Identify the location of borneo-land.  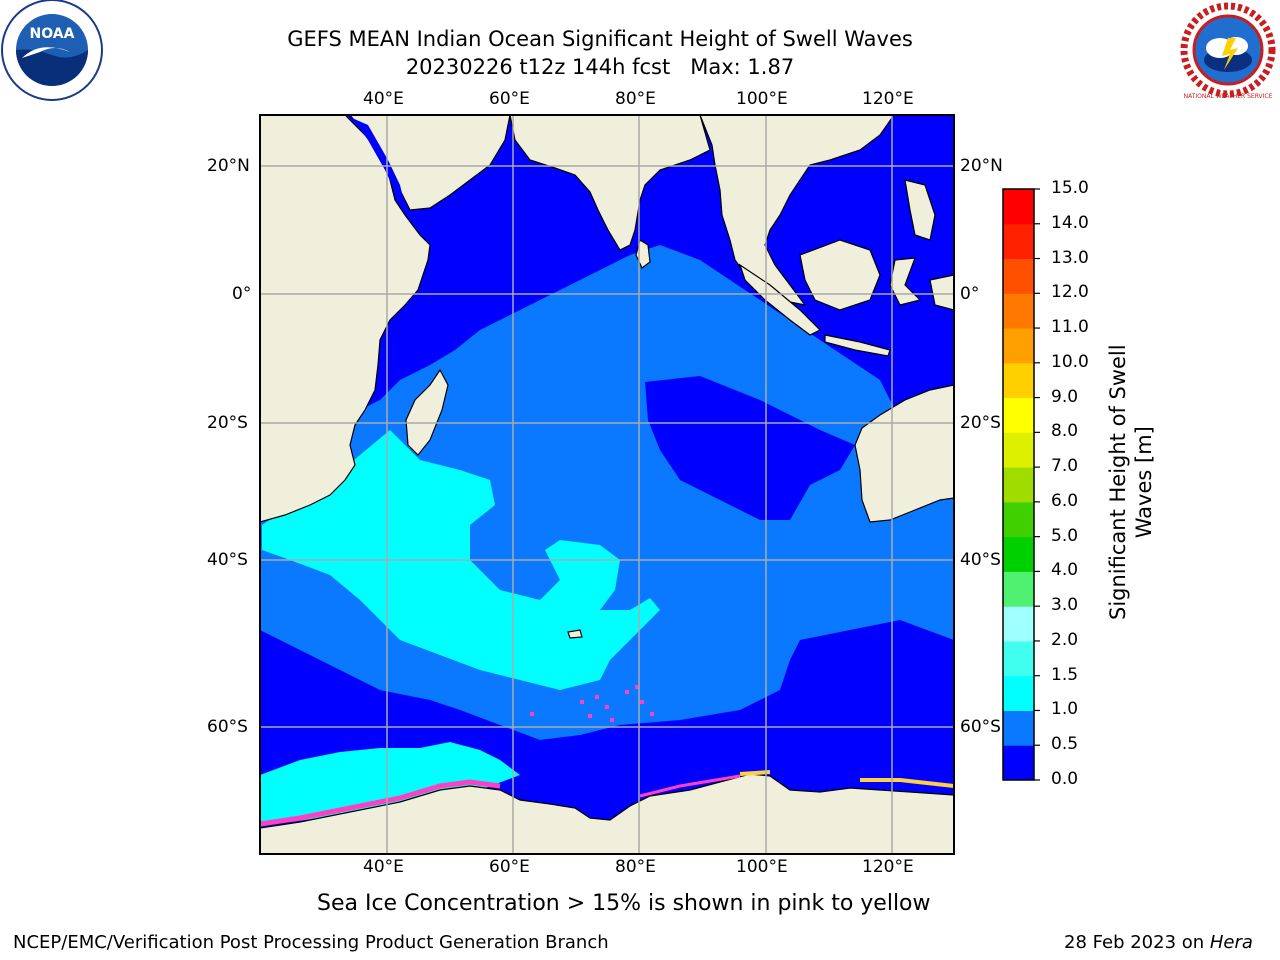
(840, 275).